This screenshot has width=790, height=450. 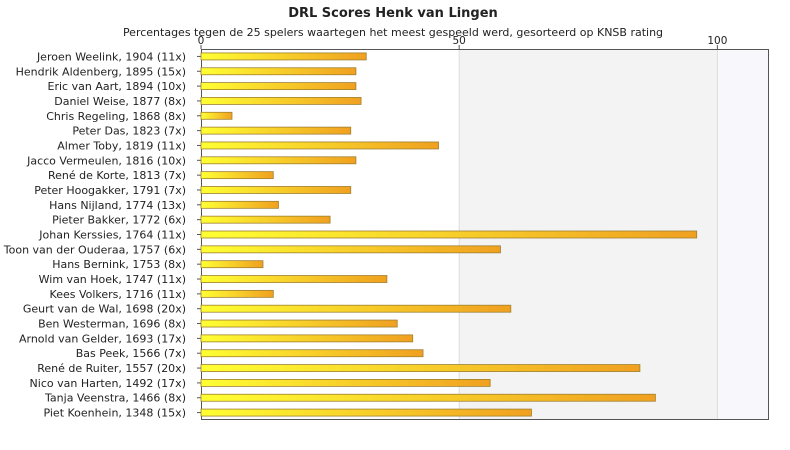 I want to click on x-axis-ticks: 0 50 100, so click(x=462, y=42).